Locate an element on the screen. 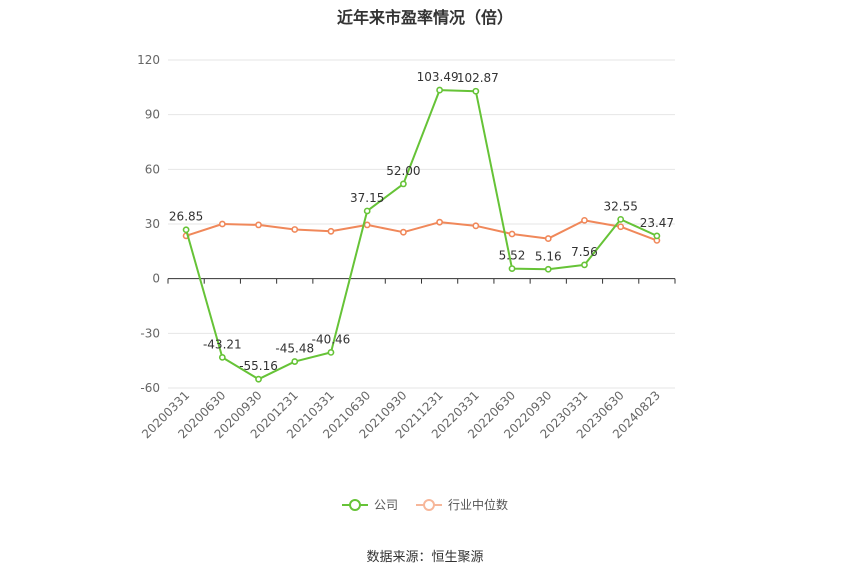 Image resolution: width=850 pixels, height=575 pixels. chart-title: 近年来市盈率情况（倍） is located at coordinates (424, 17).